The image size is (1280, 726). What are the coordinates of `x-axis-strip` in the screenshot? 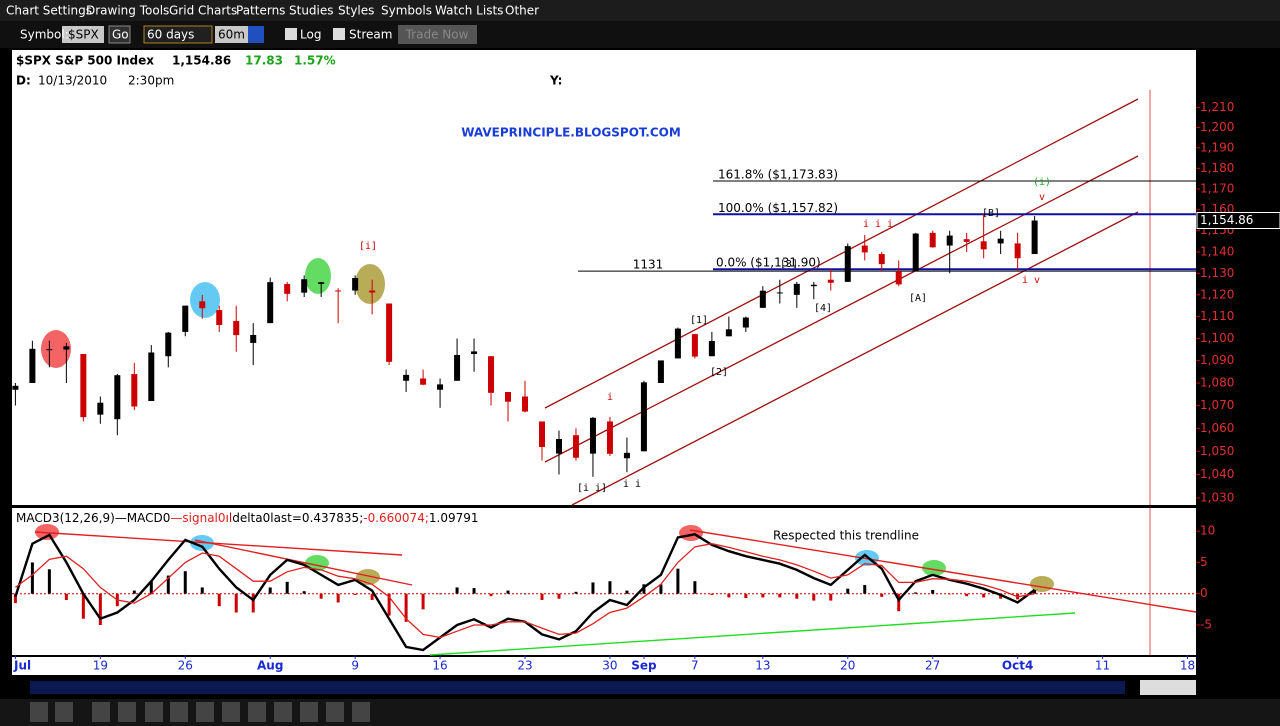 It's located at (604, 666).